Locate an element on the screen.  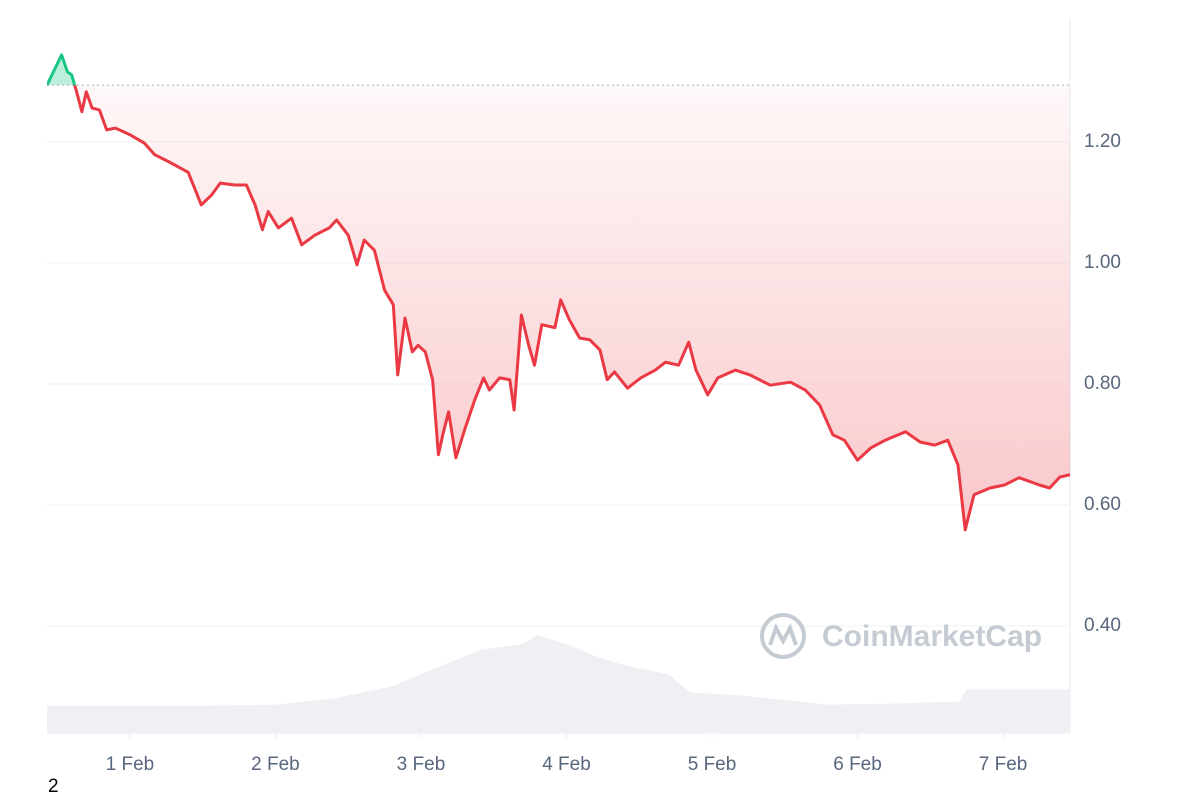
watermark-logo is located at coordinates (783, 636).